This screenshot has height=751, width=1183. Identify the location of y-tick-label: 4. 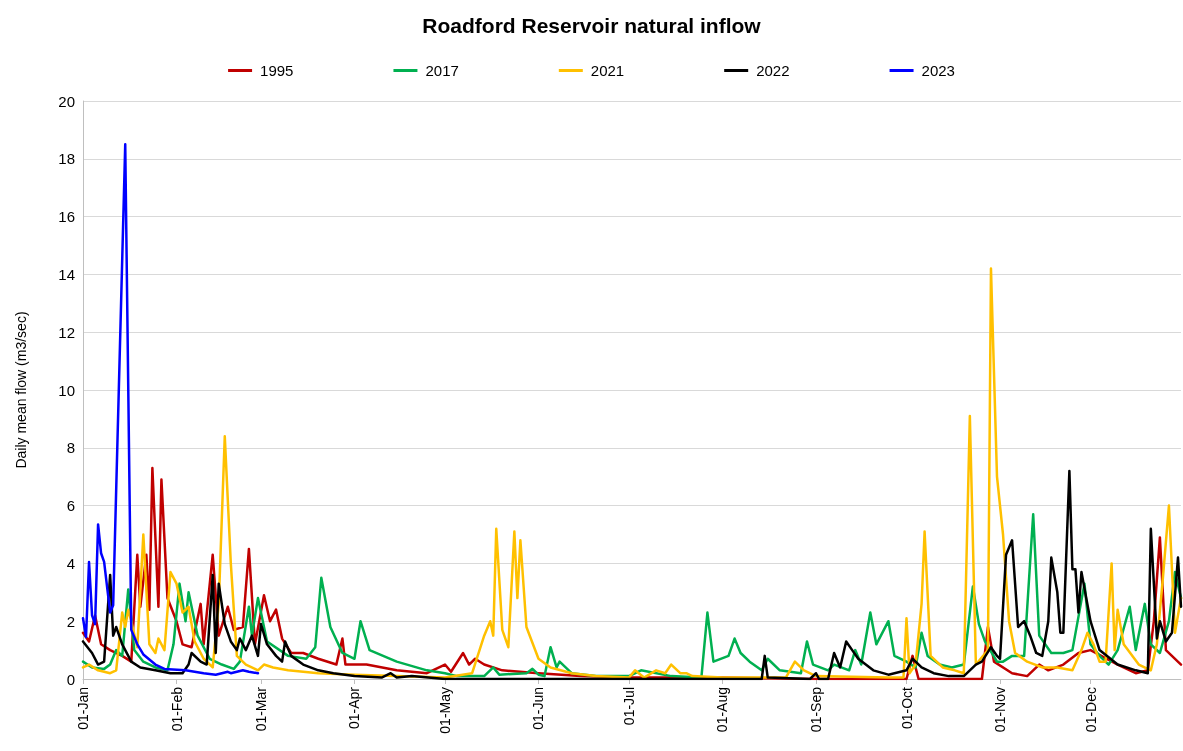
(70, 563).